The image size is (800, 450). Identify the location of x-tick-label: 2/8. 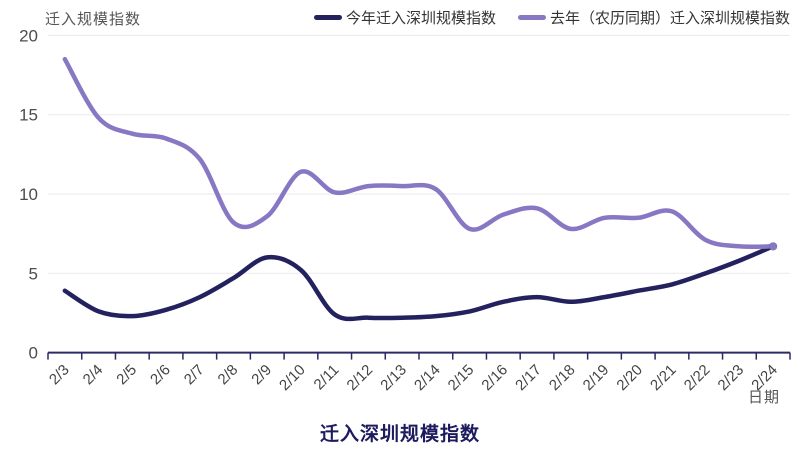
(228, 374).